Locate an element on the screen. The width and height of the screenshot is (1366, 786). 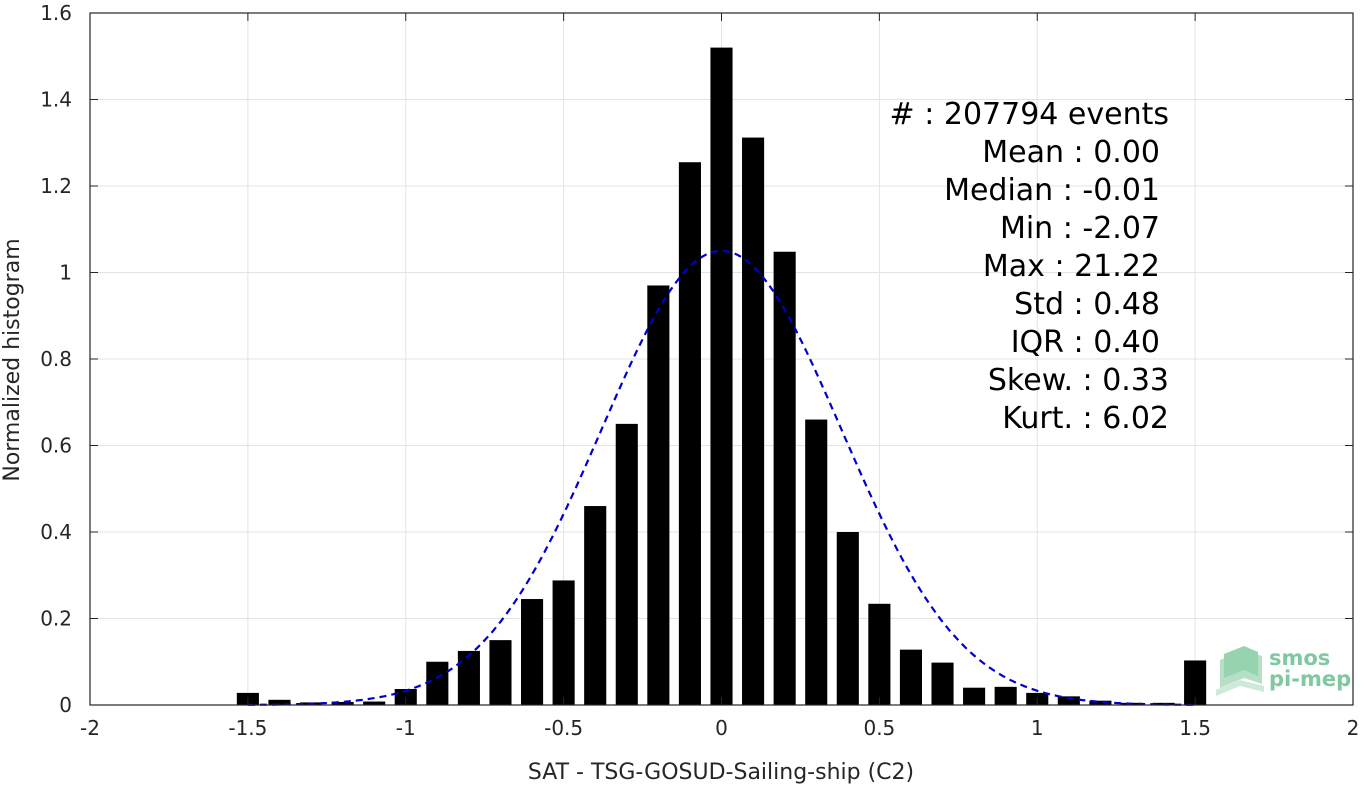
stat-line: Std : 0.48 is located at coordinates (1087, 304).